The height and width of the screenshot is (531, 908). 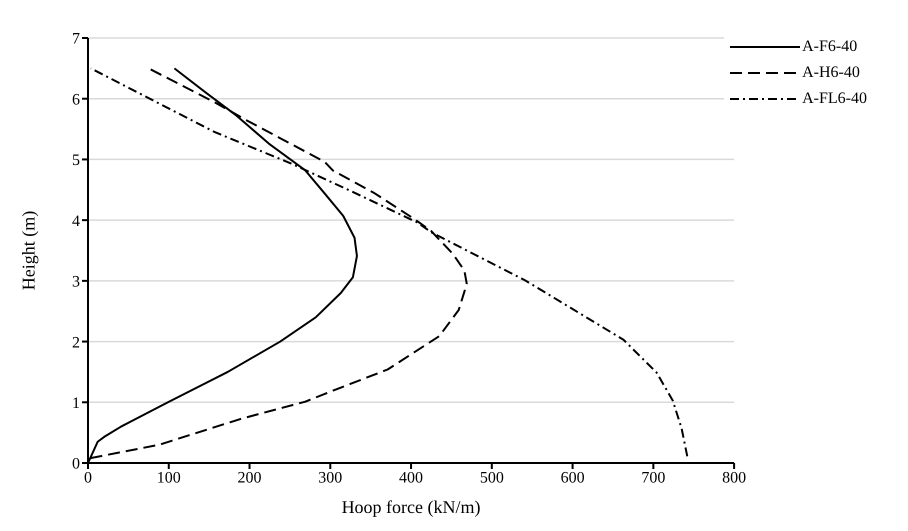 What do you see at coordinates (834, 99) in the screenshot?
I see `legend-label: A-FL6-40` at bounding box center [834, 99].